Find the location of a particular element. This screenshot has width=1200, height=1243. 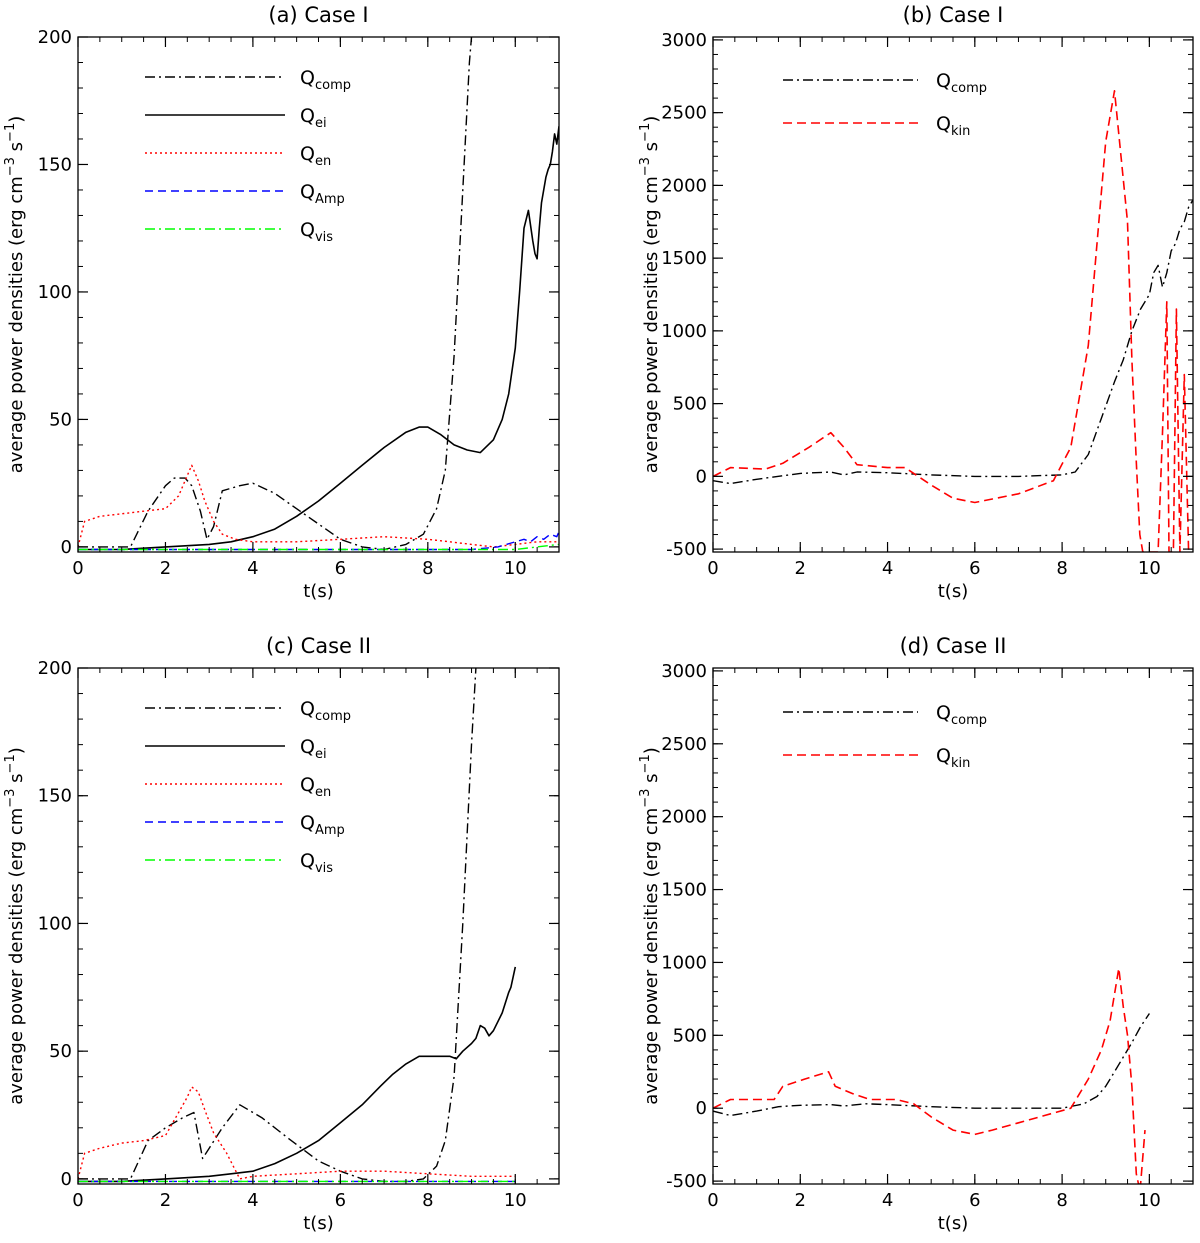

panel-title: (c) Case II is located at coordinates (318, 646).